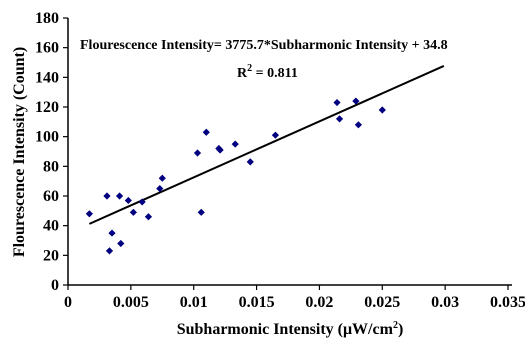 This screenshot has height=347, width=525. I want to click on y-tick-label: 140, so click(47, 77).